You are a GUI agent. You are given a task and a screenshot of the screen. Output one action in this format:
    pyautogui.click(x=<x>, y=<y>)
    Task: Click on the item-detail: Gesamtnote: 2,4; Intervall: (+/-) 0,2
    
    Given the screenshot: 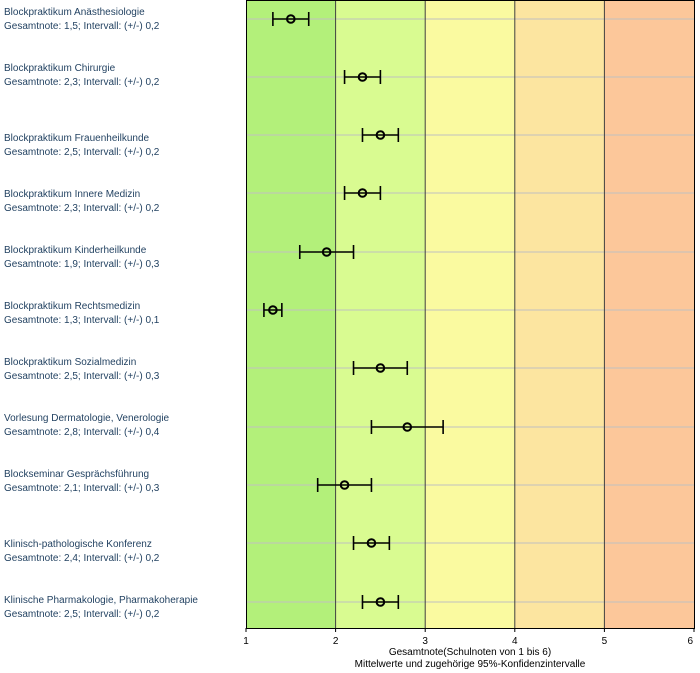 What is the action you would take?
    pyautogui.click(x=82, y=558)
    